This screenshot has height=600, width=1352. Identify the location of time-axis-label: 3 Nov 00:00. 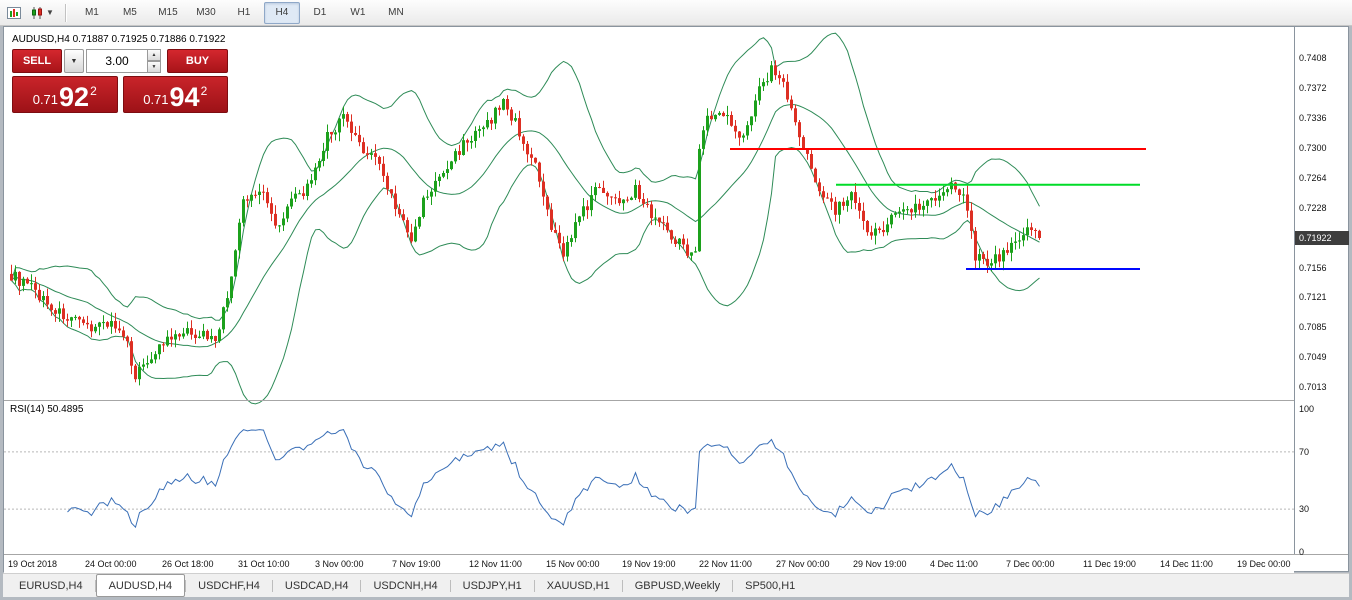
(339, 564).